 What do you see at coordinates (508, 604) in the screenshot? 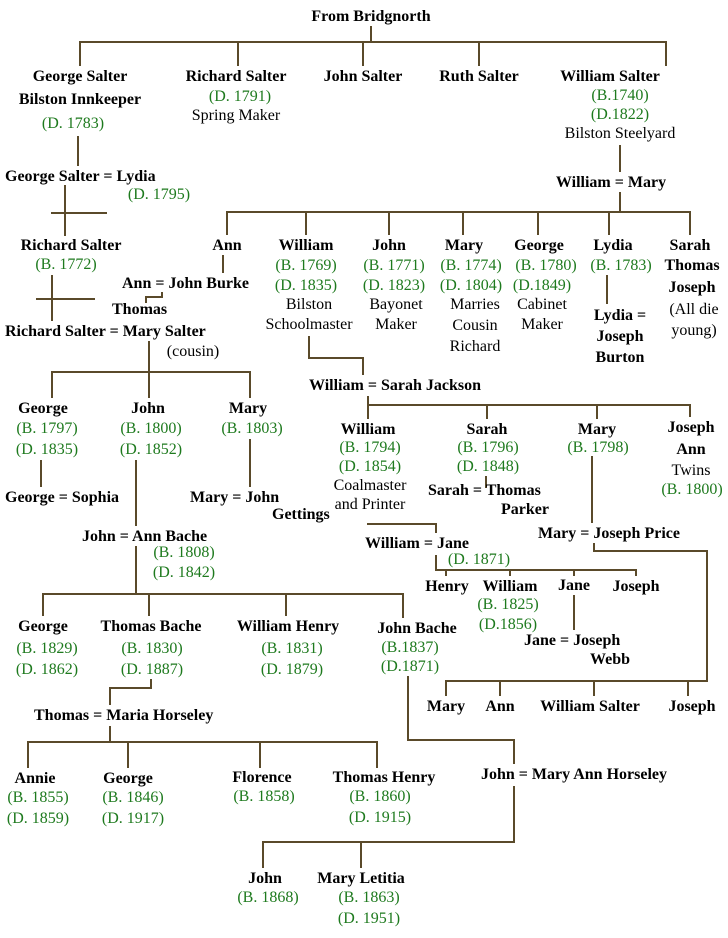
I see `william-b1825-born: (B. 1825)` at bounding box center [508, 604].